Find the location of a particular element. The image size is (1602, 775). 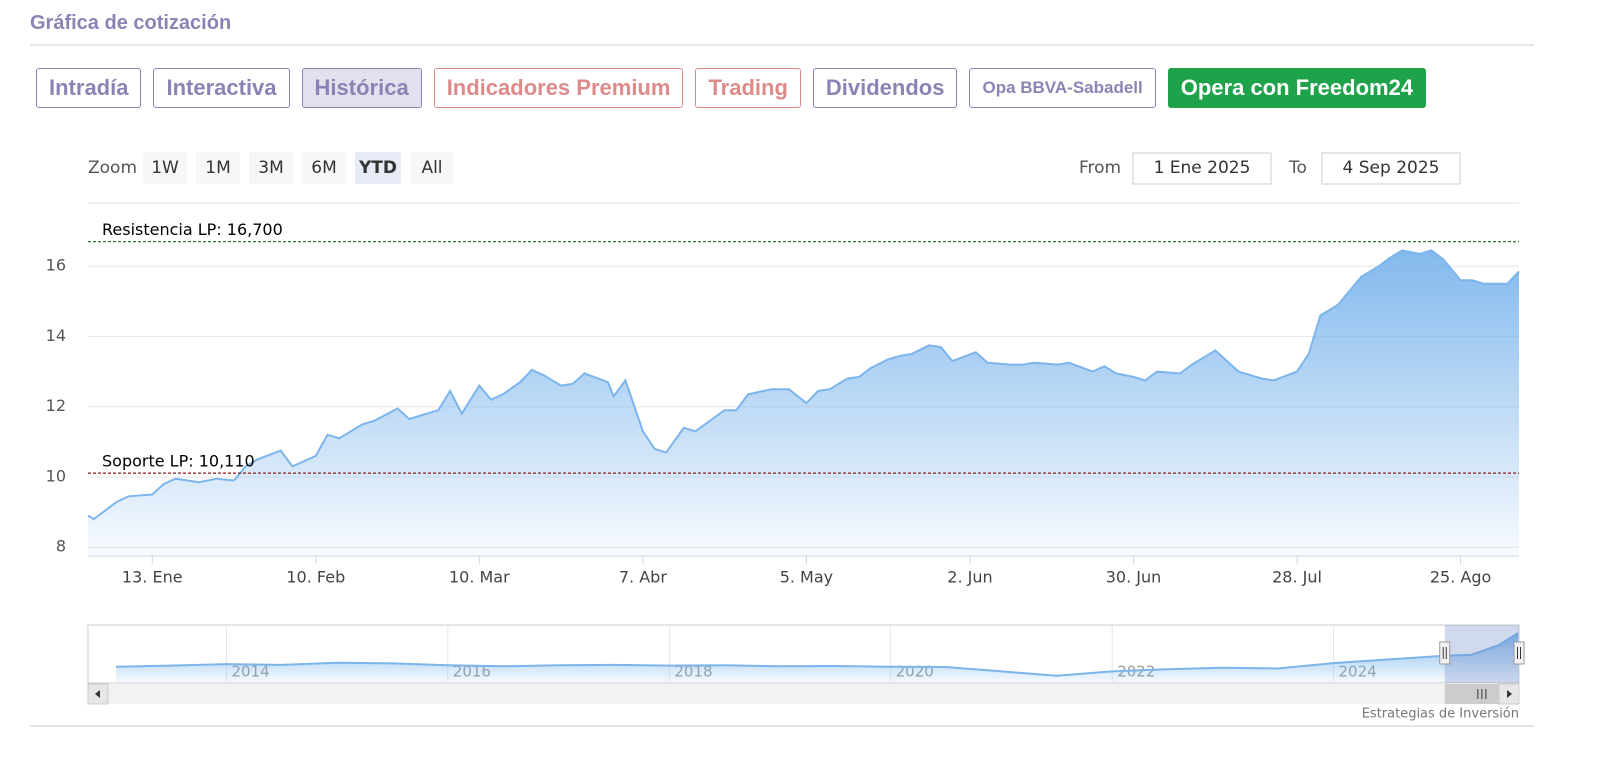

tab: Interactiva is located at coordinates (221, 88).